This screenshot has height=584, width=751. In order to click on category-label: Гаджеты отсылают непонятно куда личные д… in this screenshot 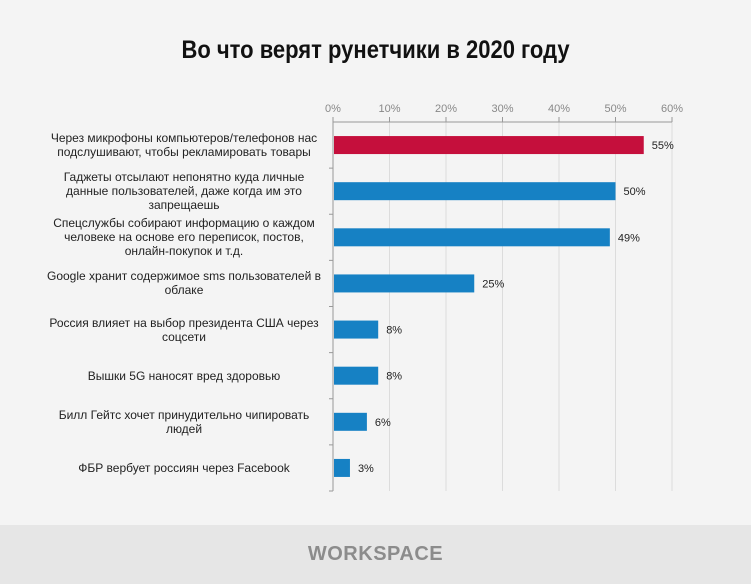, I will do `click(184, 191)`.